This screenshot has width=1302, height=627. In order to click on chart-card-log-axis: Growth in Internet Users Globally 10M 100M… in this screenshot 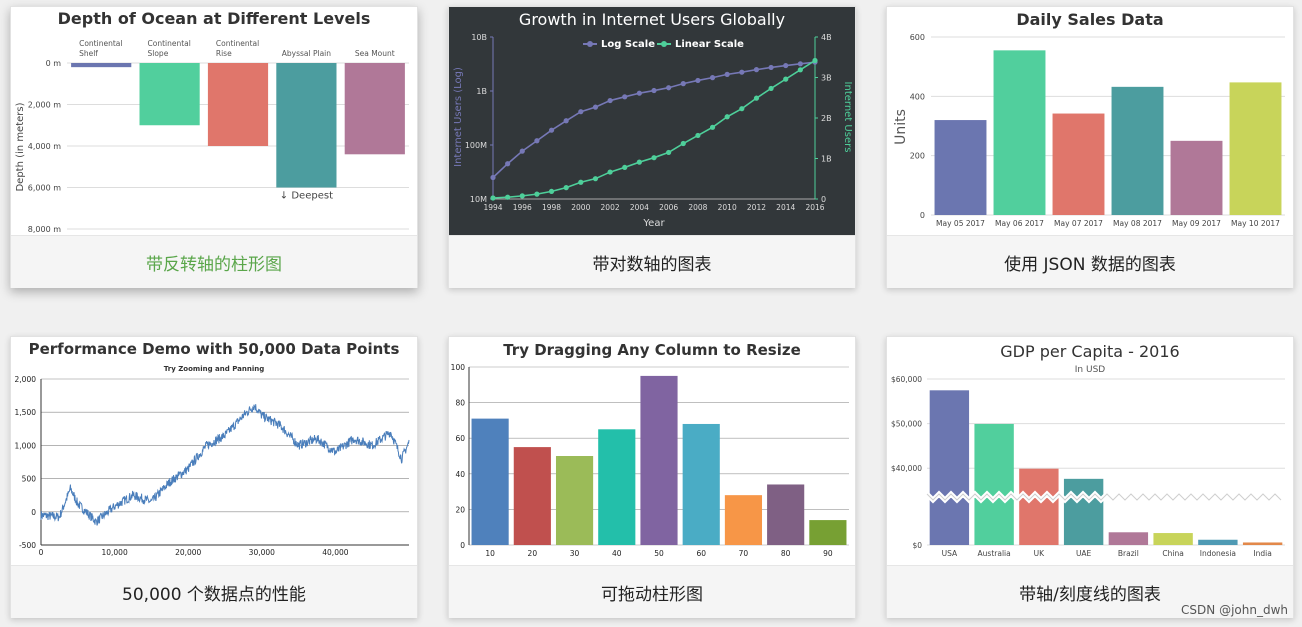, I will do `click(652, 147)`.